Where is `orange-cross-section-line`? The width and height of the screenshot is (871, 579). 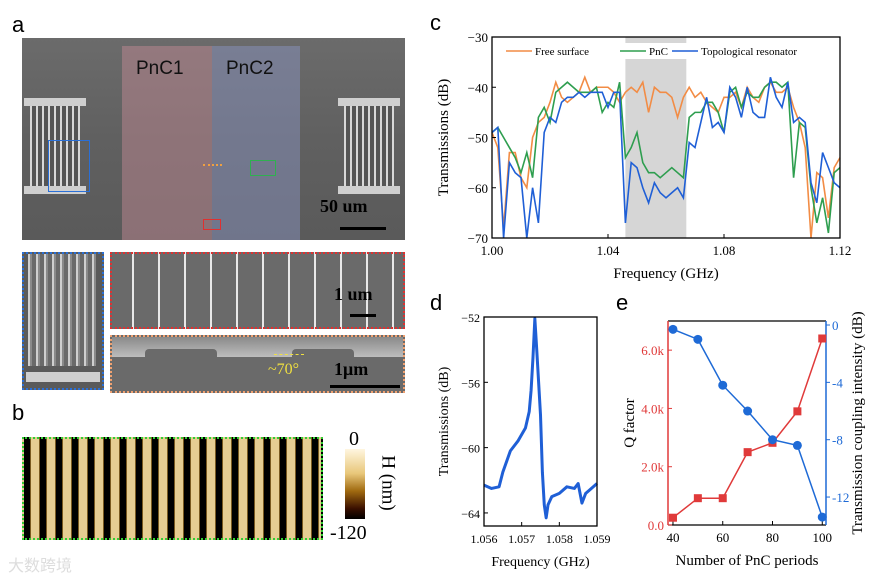
orange-cross-section-line is located at coordinates (212, 165).